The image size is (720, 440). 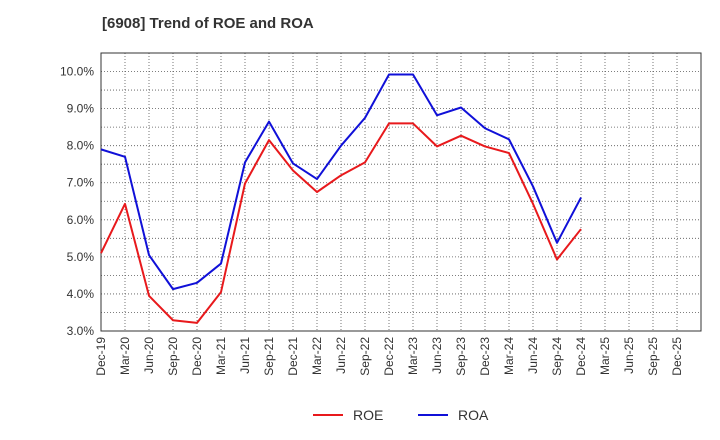 I want to click on x-tick-label: Dec-19, so click(x=101, y=356).